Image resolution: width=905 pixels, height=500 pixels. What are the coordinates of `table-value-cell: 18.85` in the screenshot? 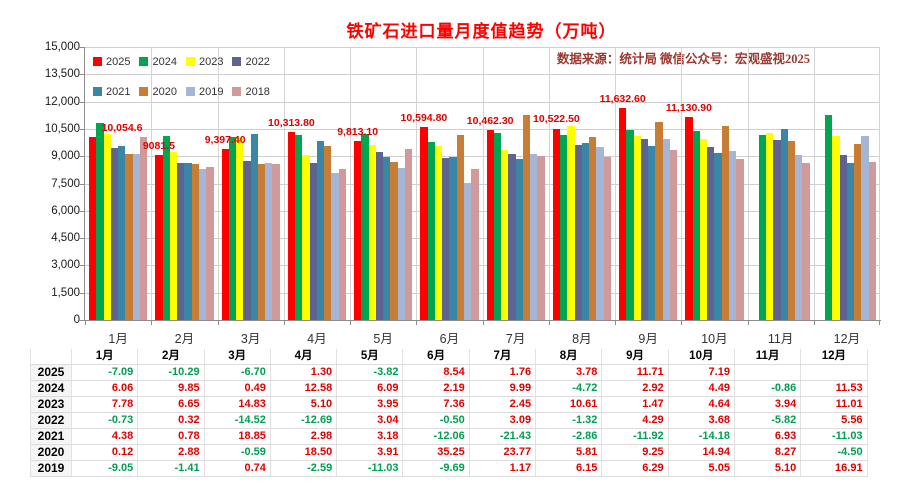 It's located at (237, 437).